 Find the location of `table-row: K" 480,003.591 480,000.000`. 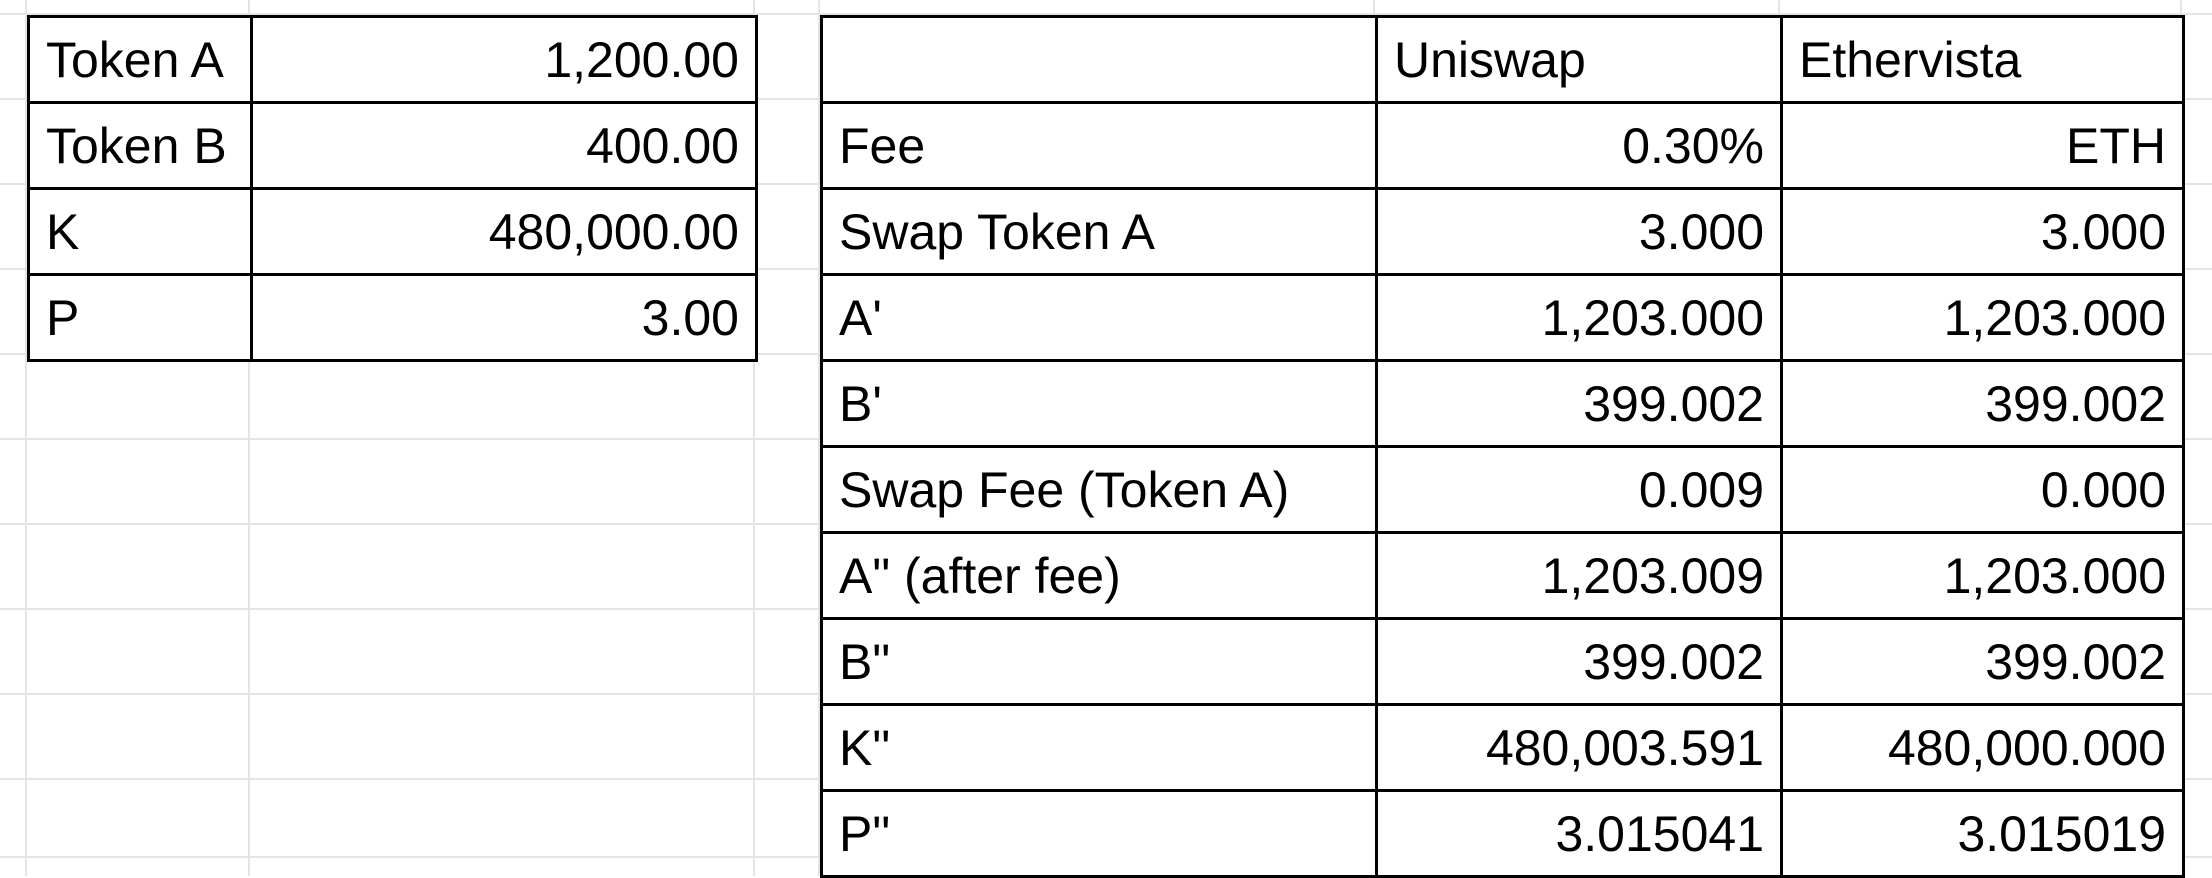

table-row: K" 480,003.591 480,000.000 is located at coordinates (1502, 747).